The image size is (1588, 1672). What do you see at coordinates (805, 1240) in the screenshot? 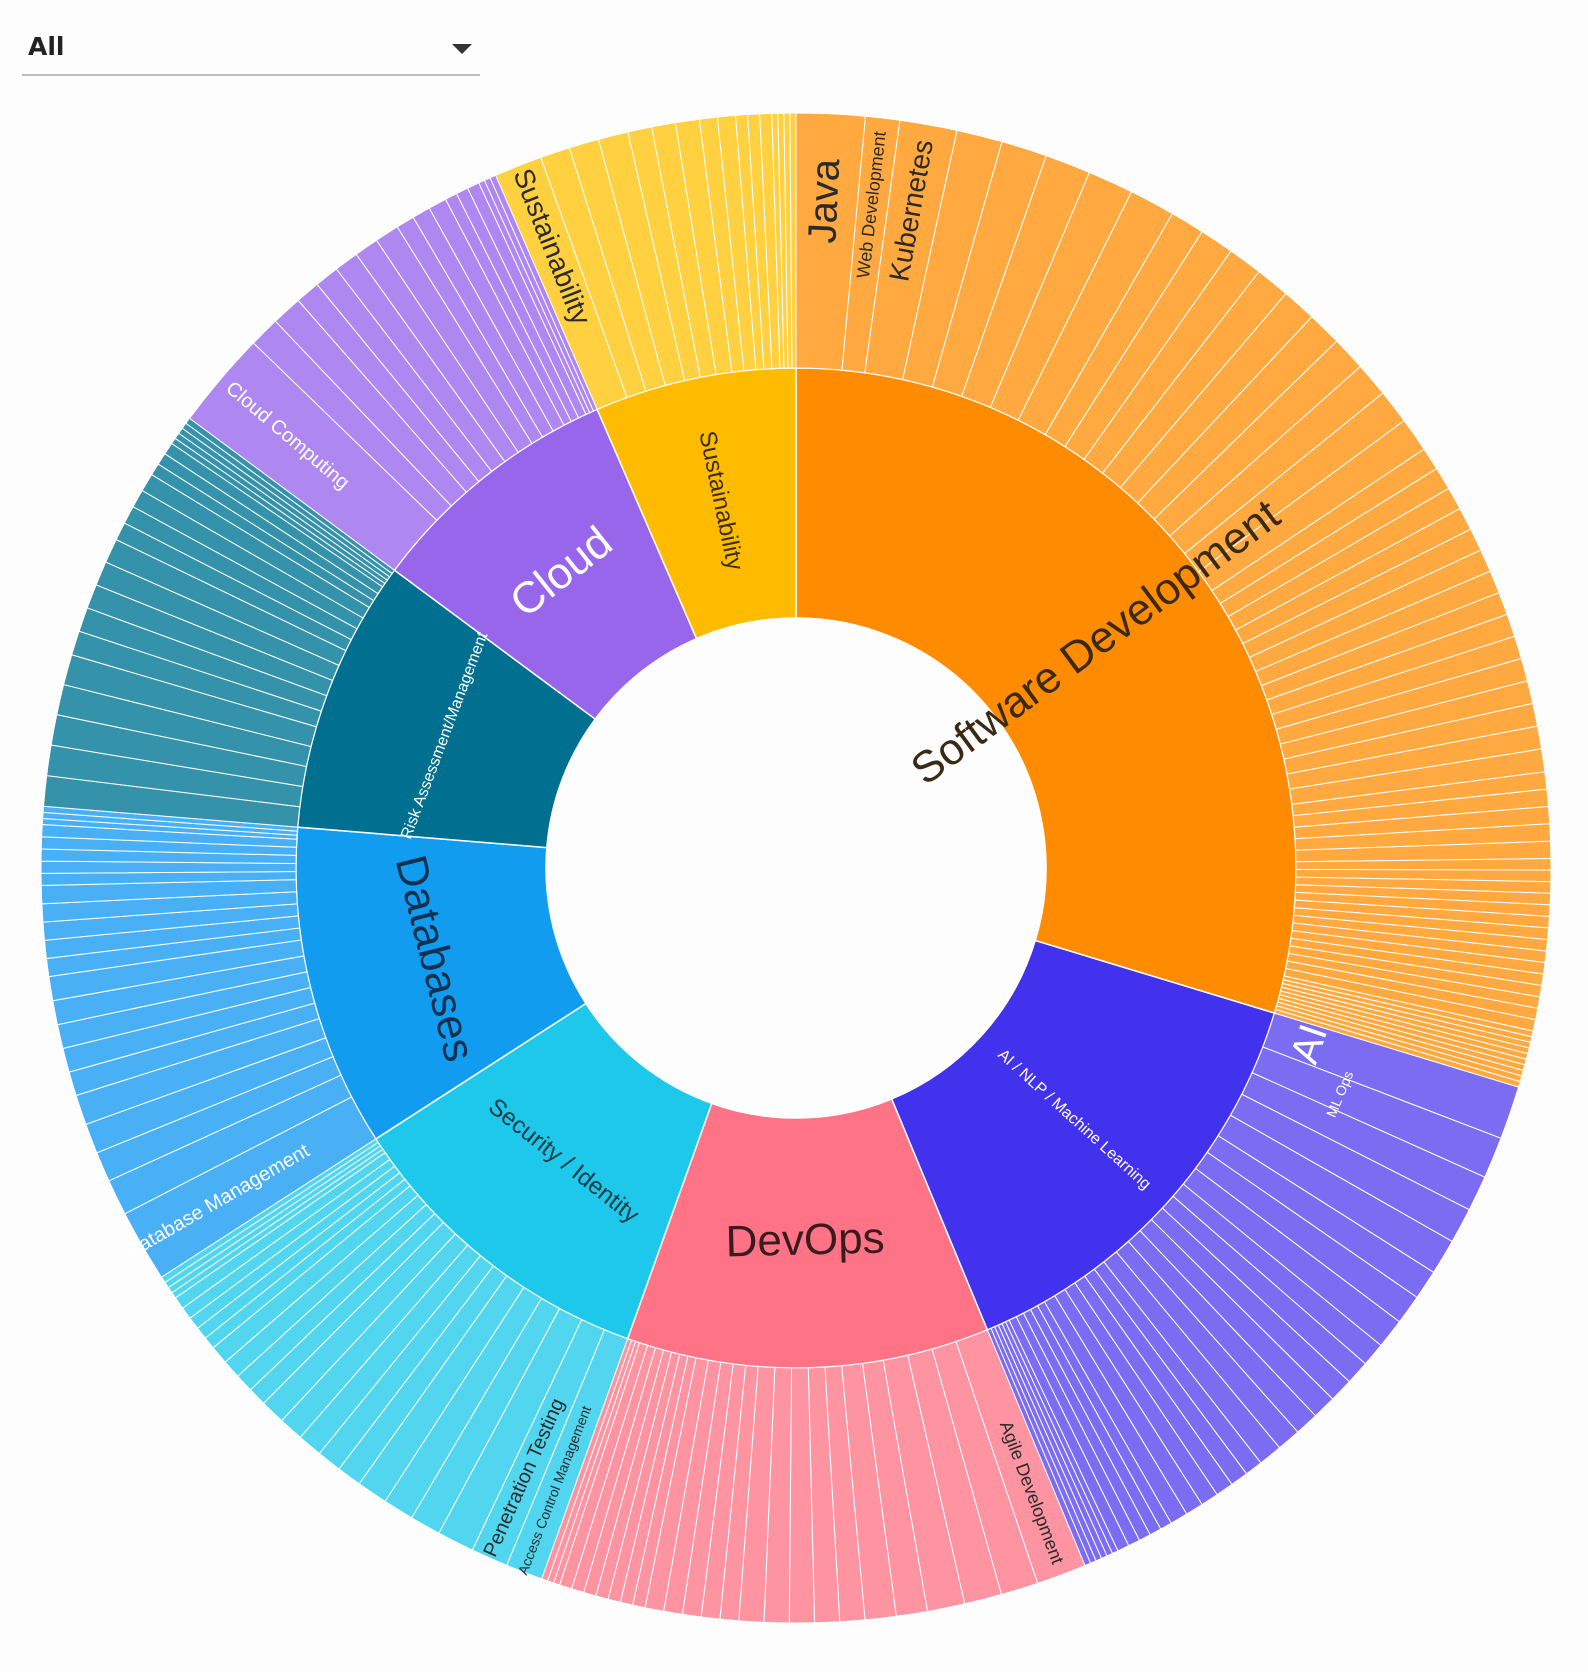
I see `segment-label-devops: DevOps` at bounding box center [805, 1240].